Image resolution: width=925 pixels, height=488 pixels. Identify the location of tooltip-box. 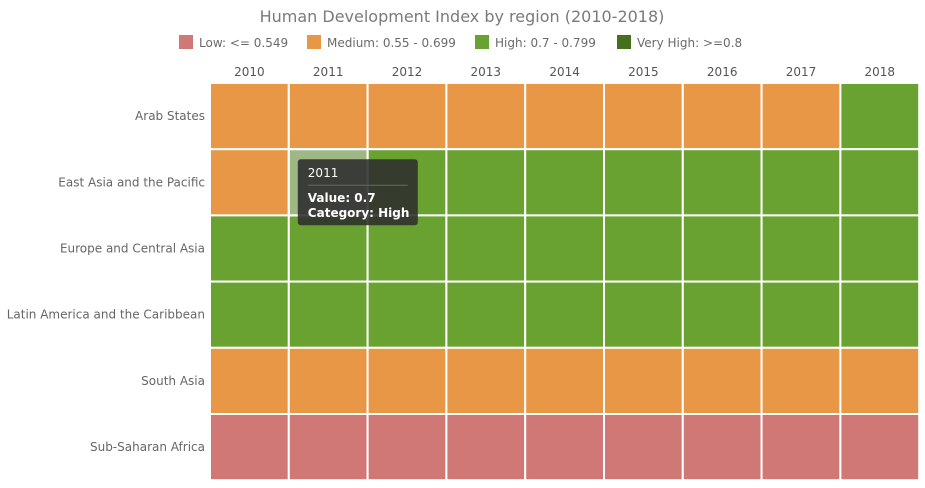
(357, 192).